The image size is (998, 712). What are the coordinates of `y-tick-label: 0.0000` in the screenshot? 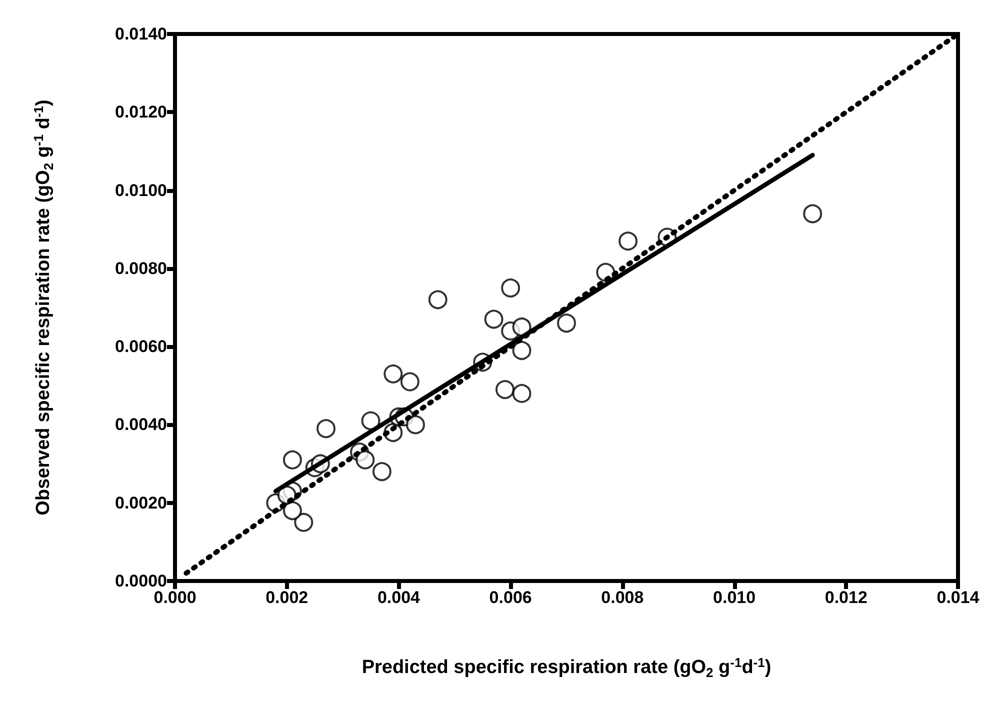 It's located at (141, 581).